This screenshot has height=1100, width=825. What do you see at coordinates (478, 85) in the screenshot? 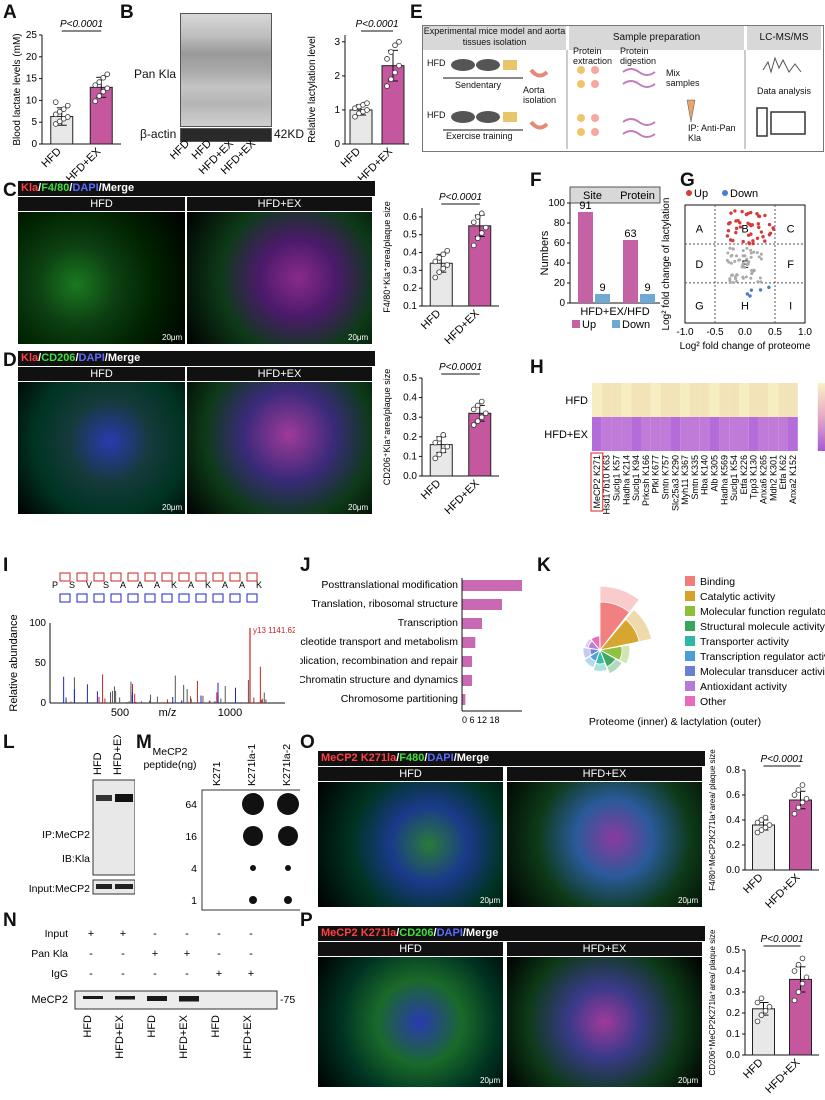
I see `e-sedentary: Sendentary` at bounding box center [478, 85].